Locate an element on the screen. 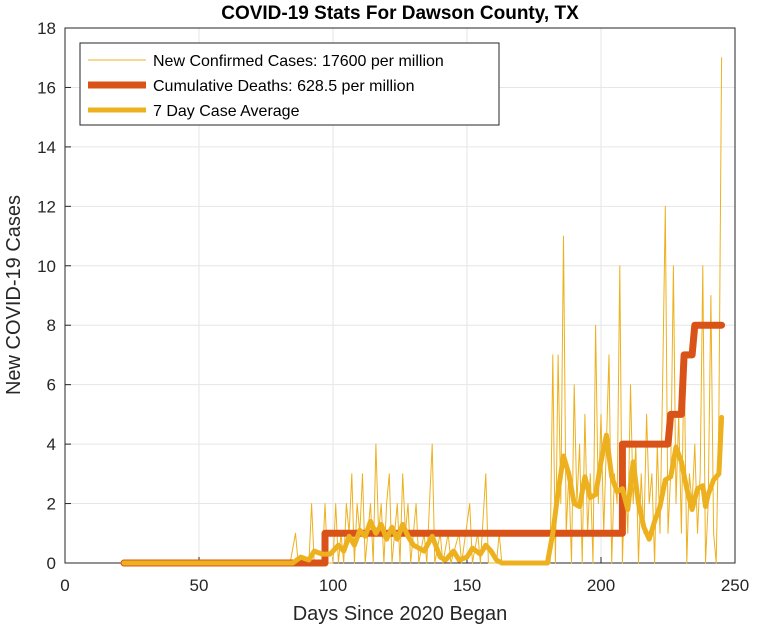 The height and width of the screenshot is (630, 761). y-tick-label: 4 is located at coordinates (51, 444).